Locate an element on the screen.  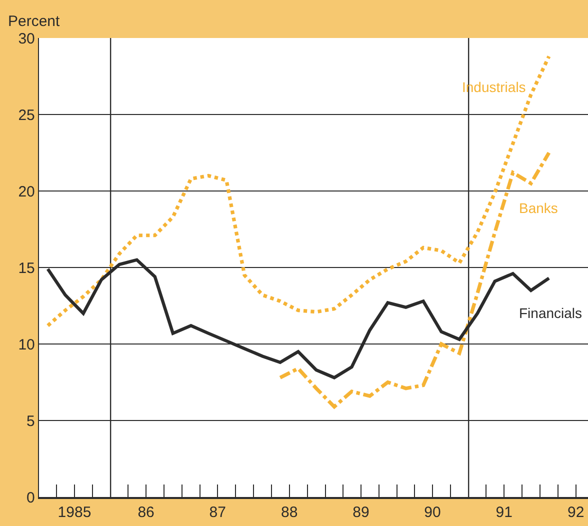
x-tick-label: 88 is located at coordinates (289, 512).